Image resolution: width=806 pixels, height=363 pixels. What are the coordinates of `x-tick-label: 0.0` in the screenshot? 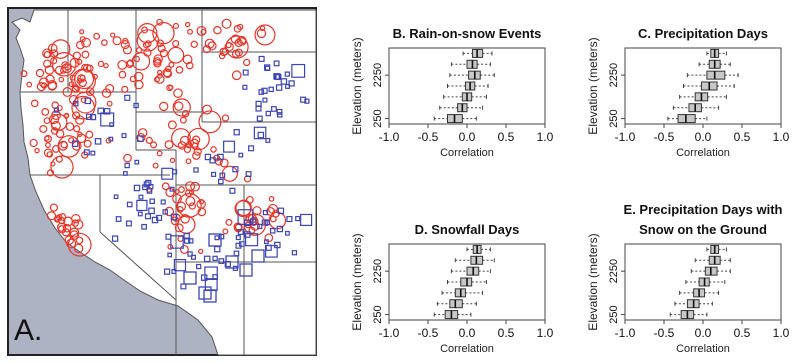 It's located at (703, 137).